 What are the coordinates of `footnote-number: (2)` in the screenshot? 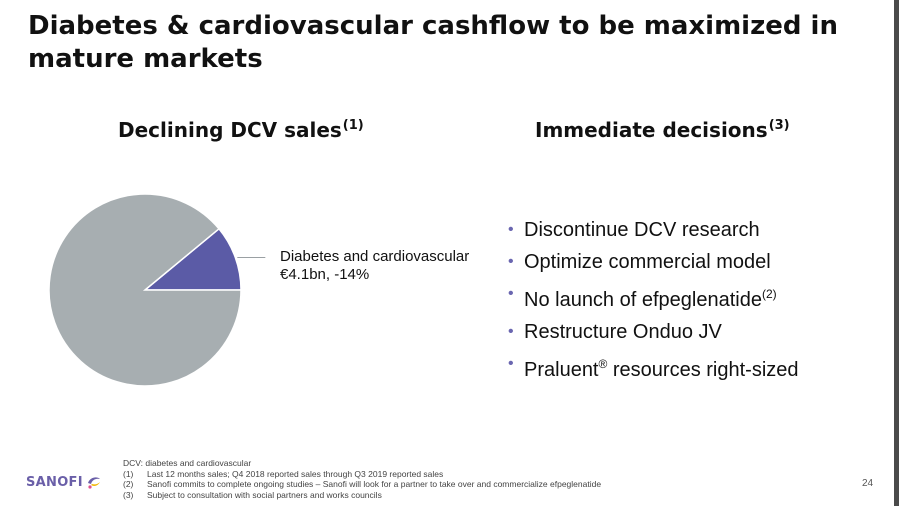 It's located at (128, 484).